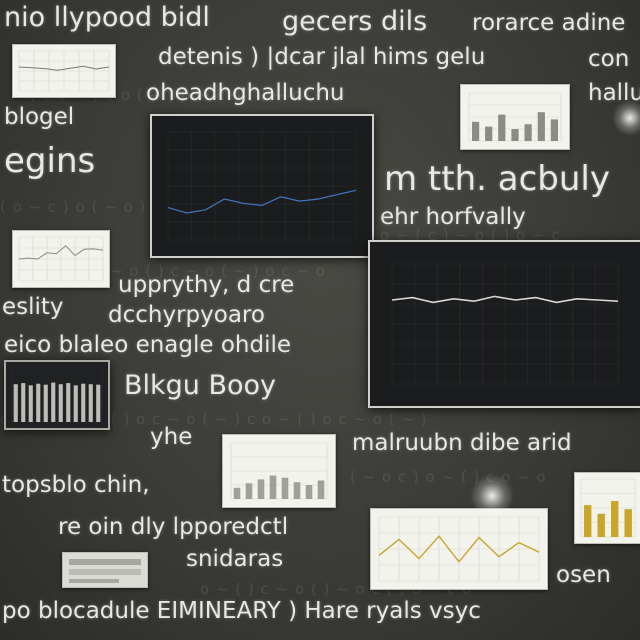  What do you see at coordinates (549, 23) in the screenshot?
I see `chalk-text: rorarce adine` at bounding box center [549, 23].